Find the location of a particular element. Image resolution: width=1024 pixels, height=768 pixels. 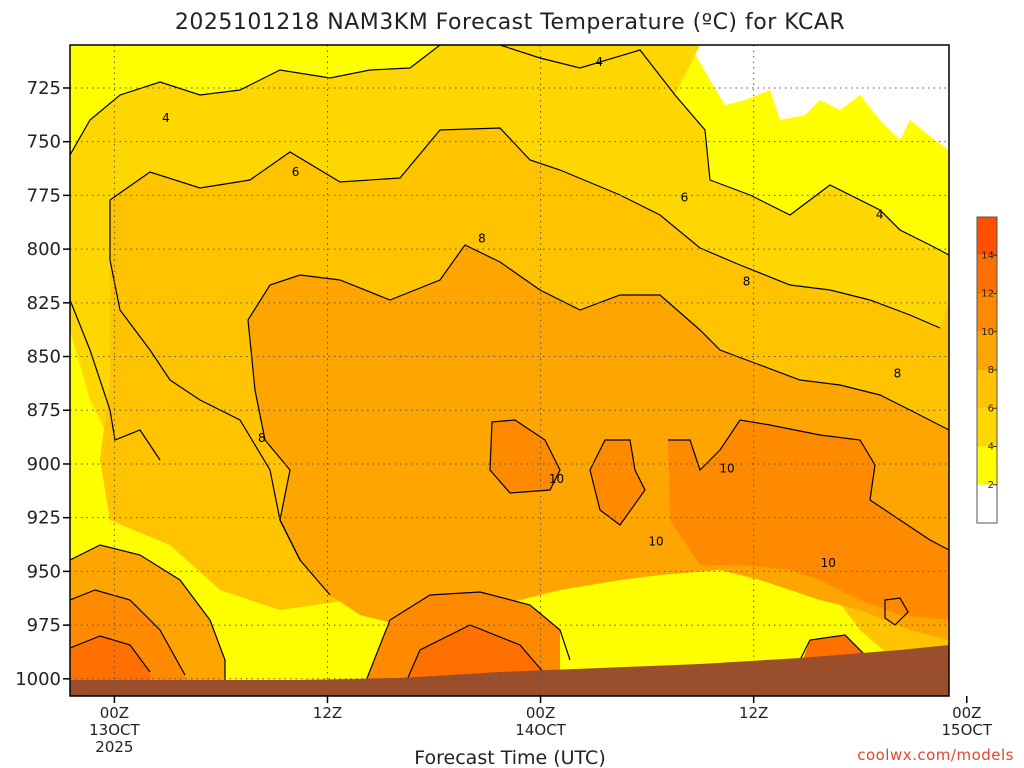

colorbar-tick-label: 8 is located at coordinates (991, 370).